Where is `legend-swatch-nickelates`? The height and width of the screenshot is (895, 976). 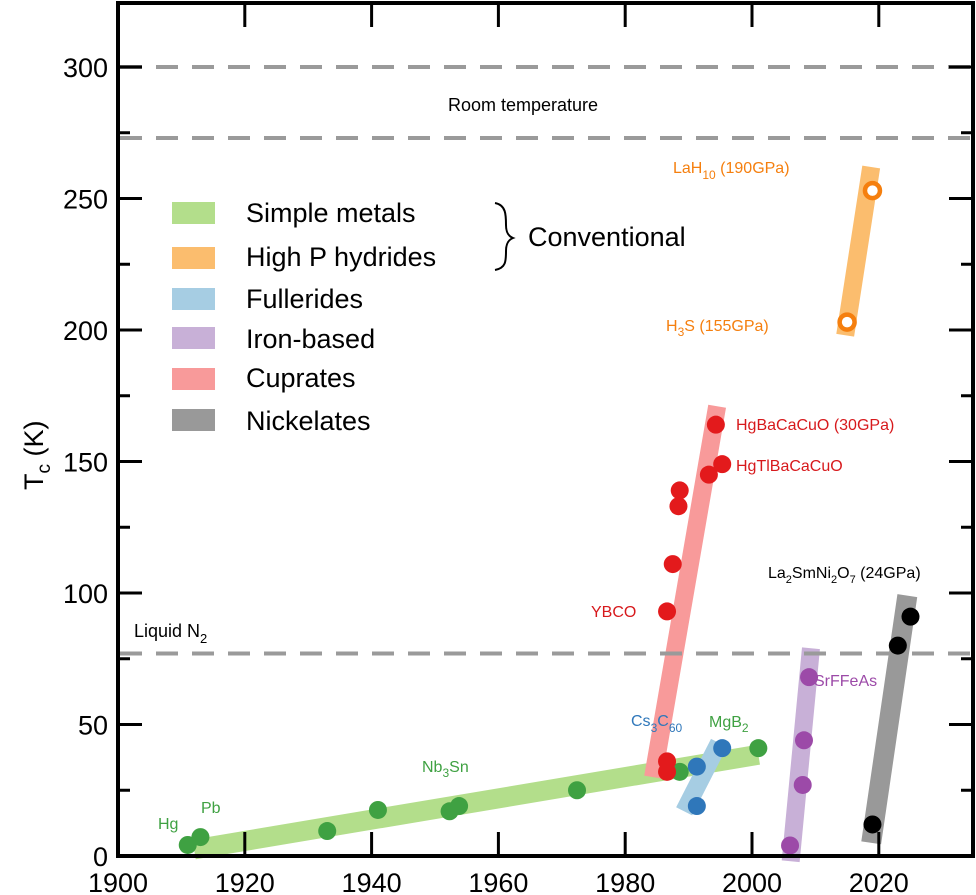
legend-swatch-nickelates is located at coordinates (193, 420).